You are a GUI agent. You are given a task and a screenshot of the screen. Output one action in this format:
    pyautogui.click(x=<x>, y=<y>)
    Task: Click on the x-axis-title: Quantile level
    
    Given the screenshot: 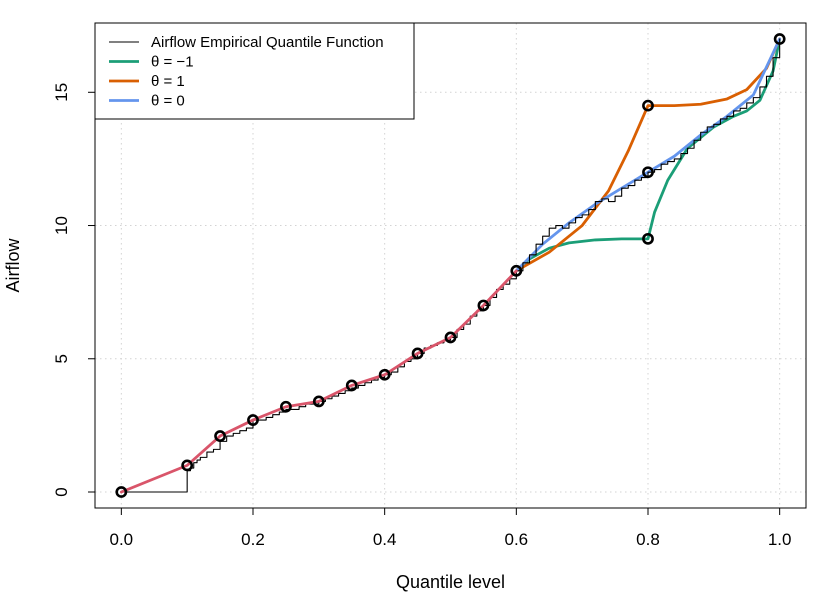 What is the action you would take?
    pyautogui.click(x=450, y=582)
    